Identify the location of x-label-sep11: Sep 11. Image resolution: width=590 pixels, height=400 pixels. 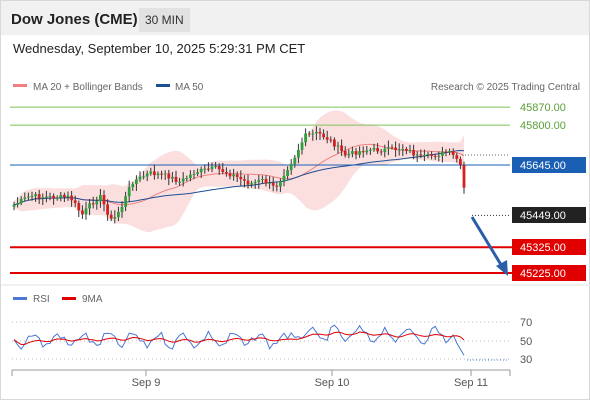
(471, 383).